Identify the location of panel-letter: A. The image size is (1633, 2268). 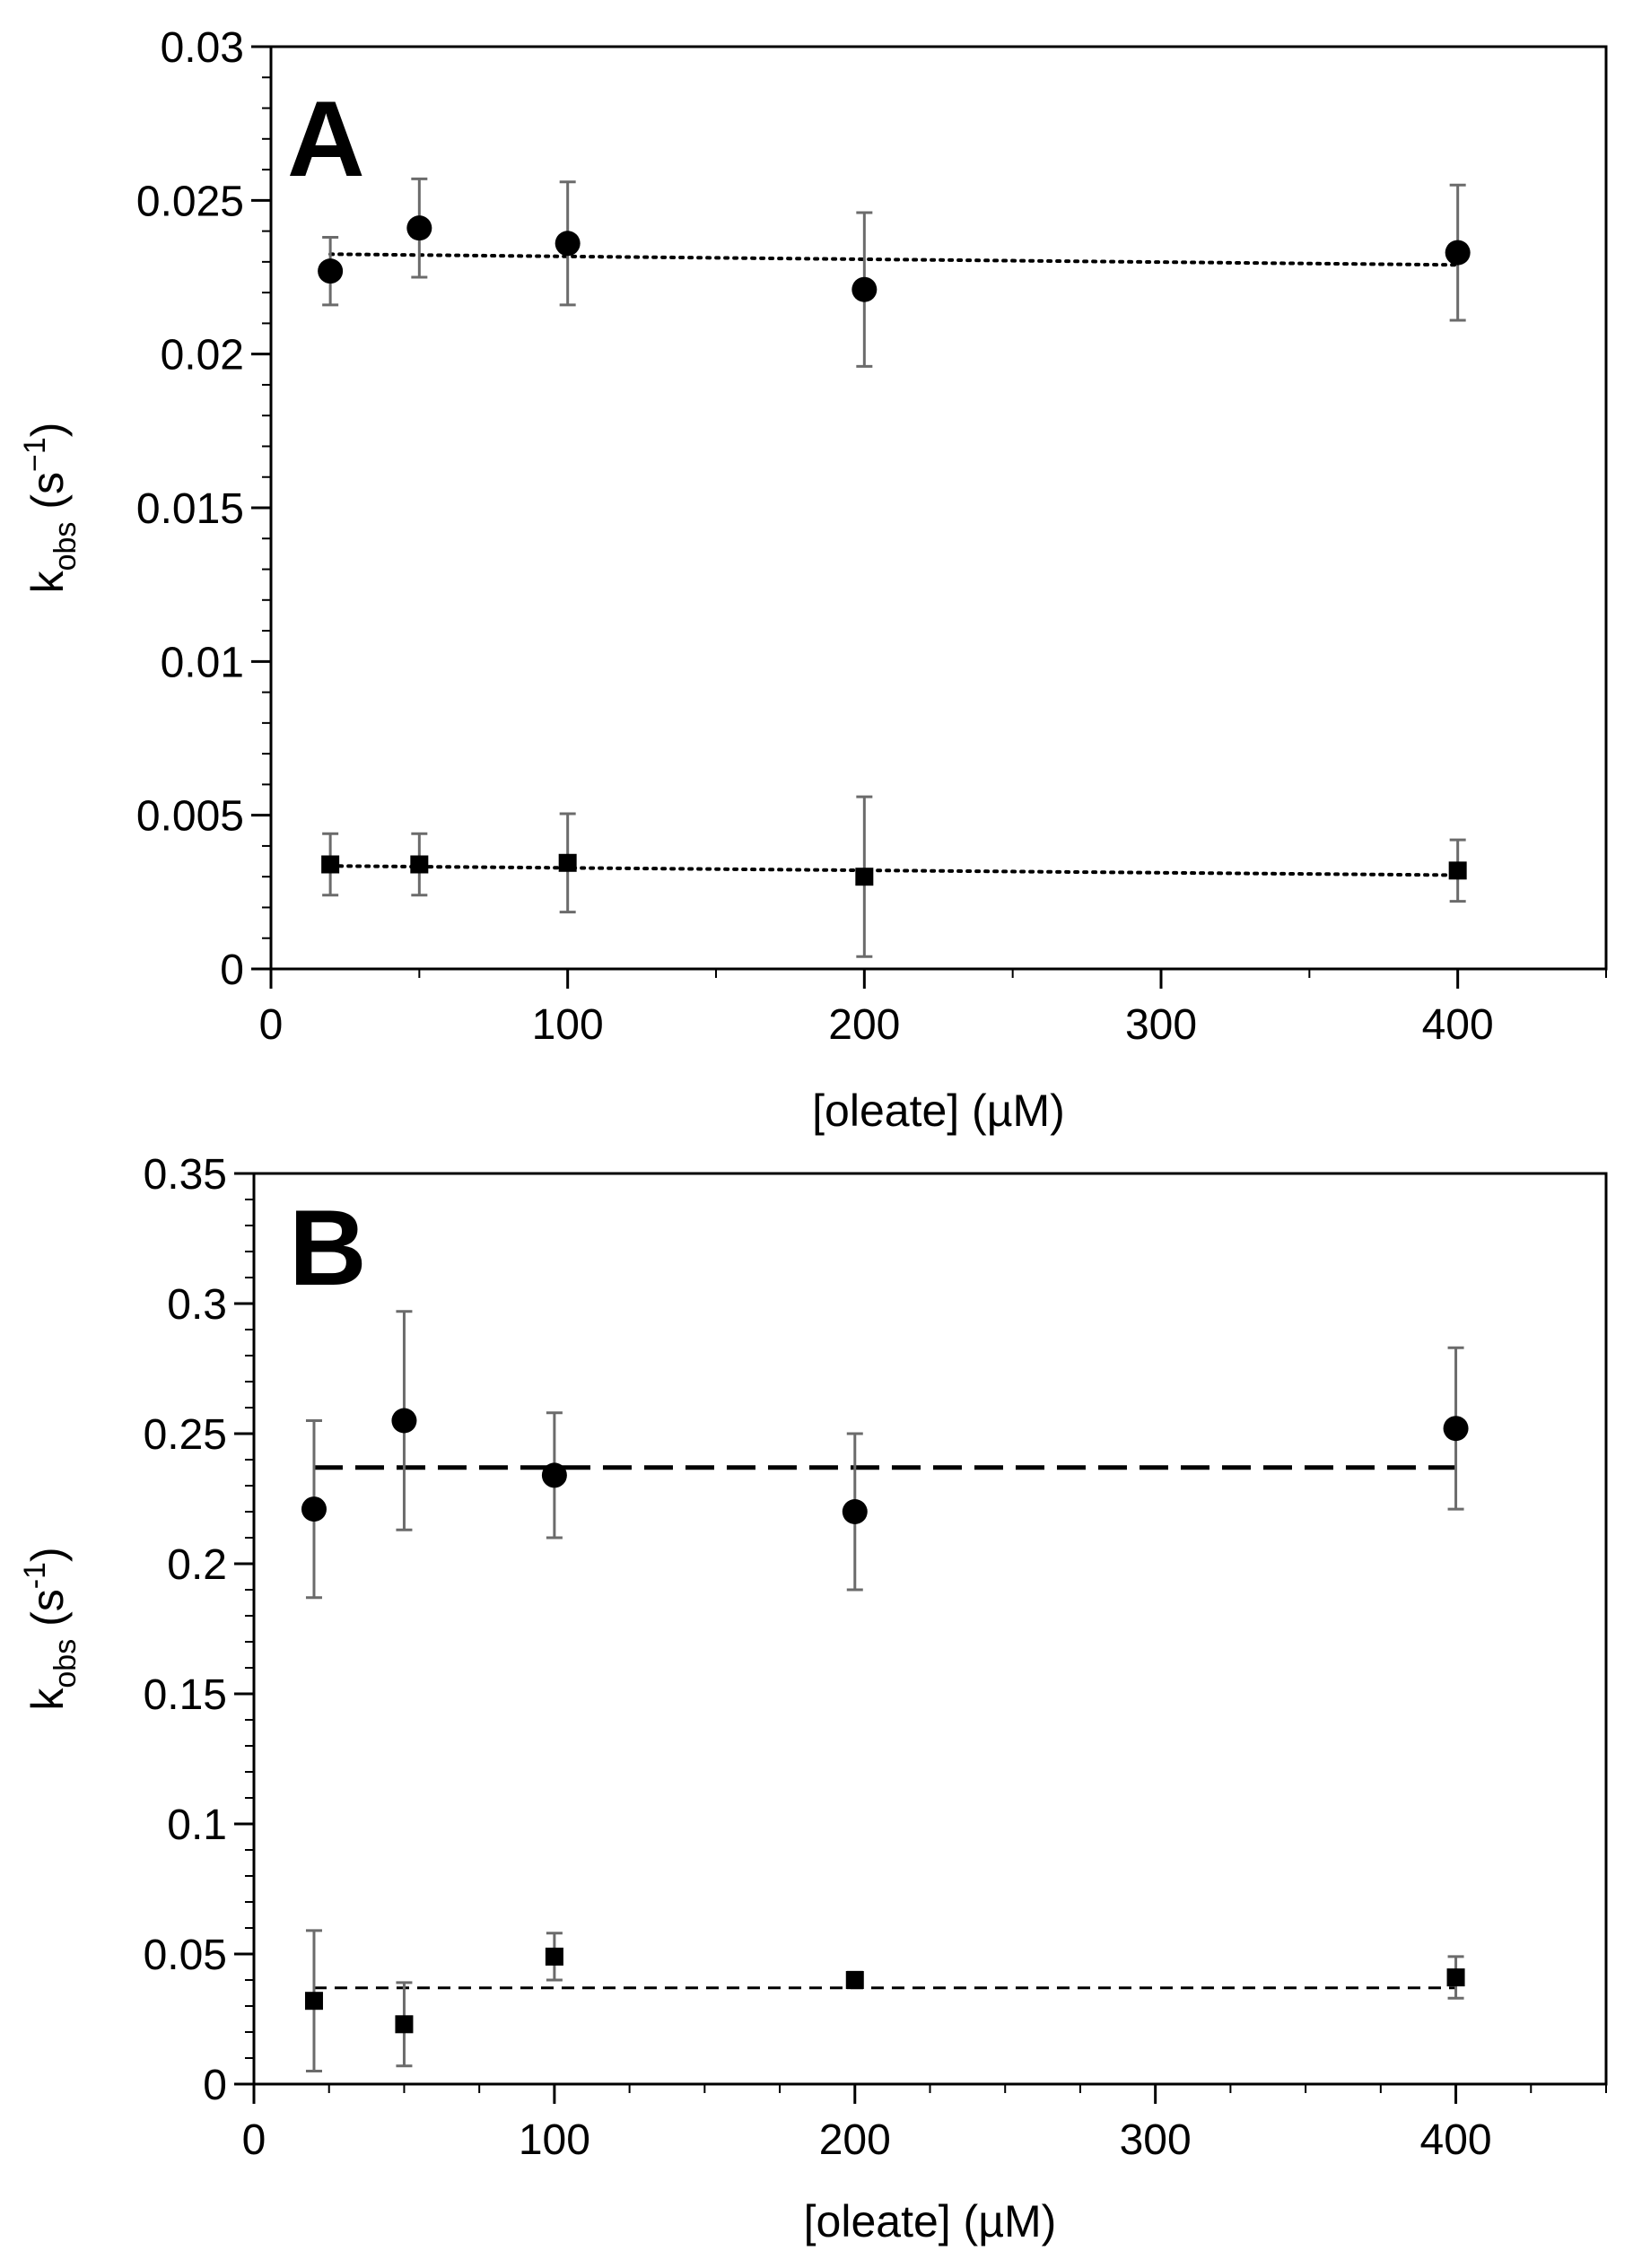
(326, 139).